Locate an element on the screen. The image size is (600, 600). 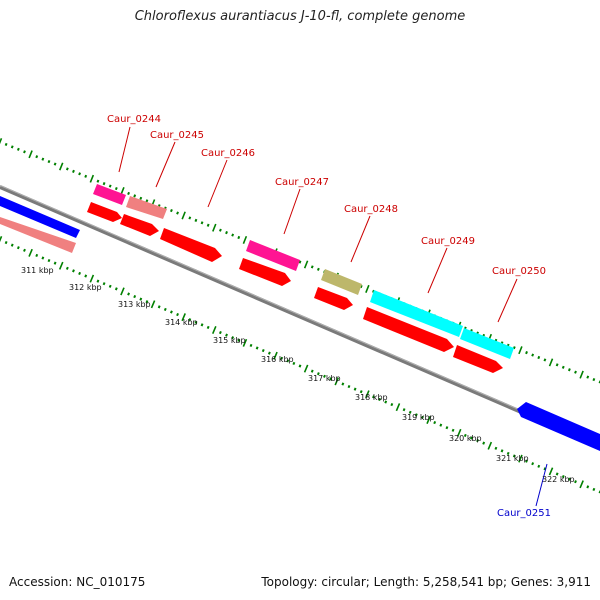
scale-label-316: 316 kbp is located at coordinates (277, 359).